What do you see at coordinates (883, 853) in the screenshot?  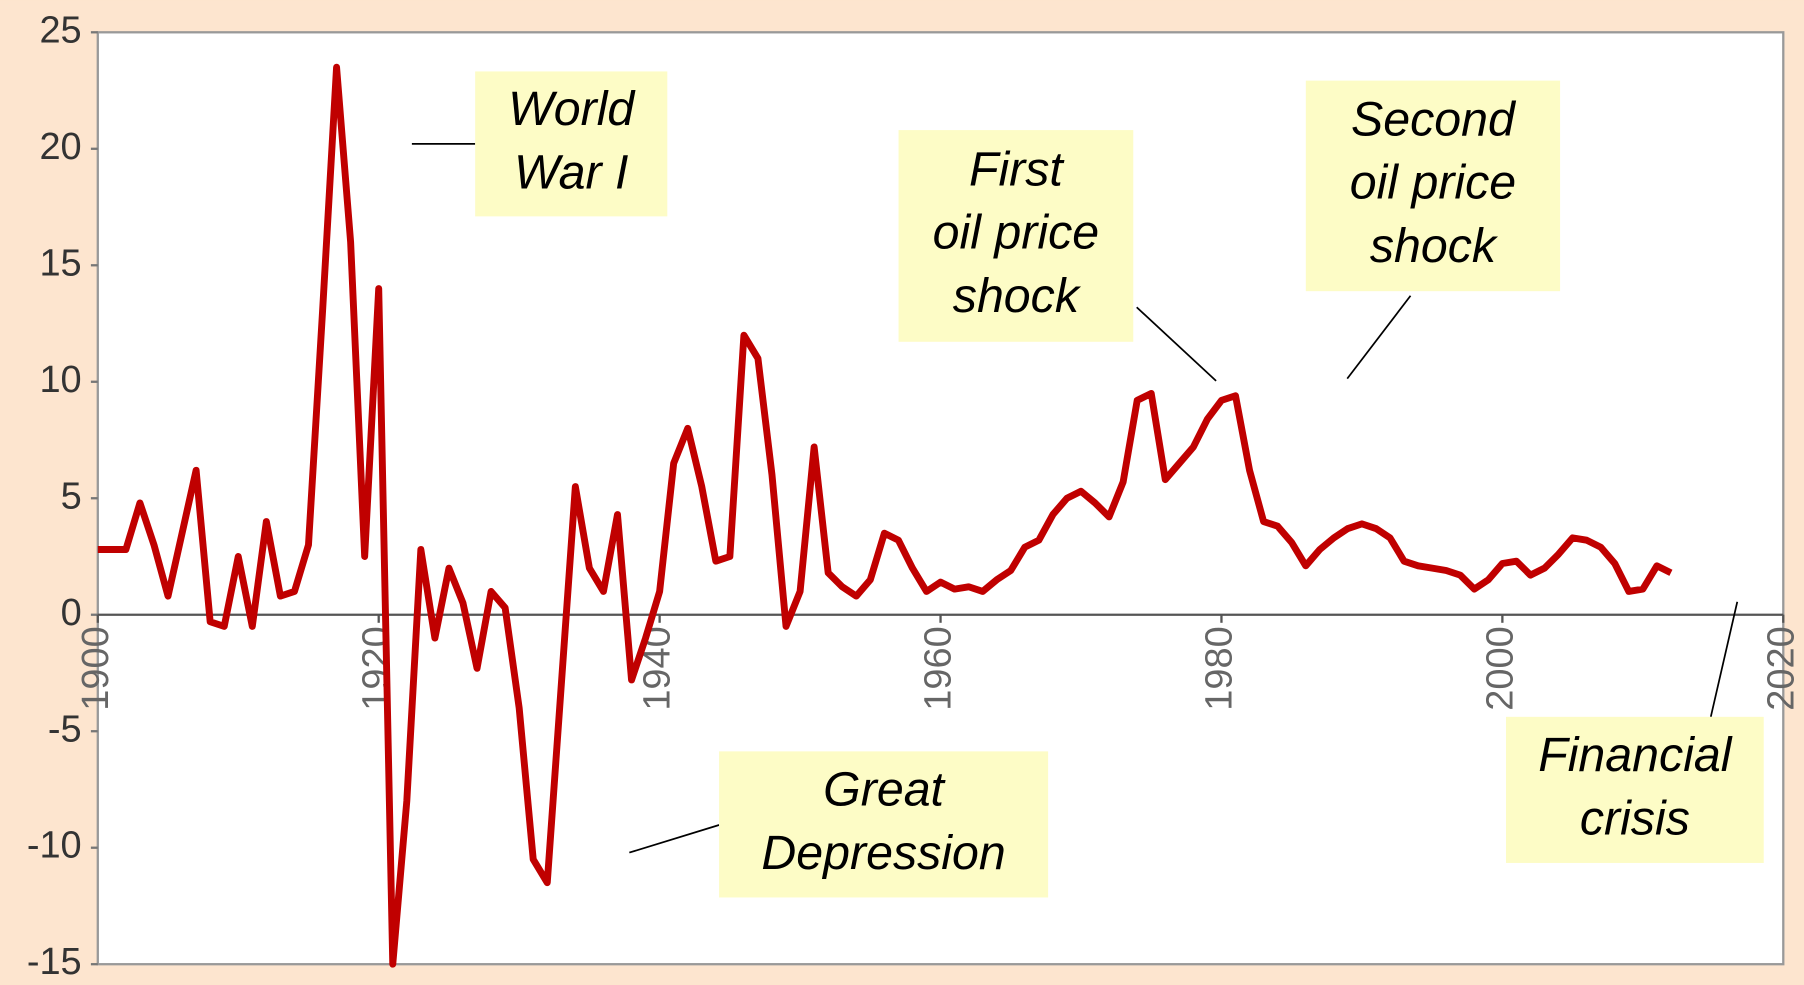 I see `annotation-text: Depression` at bounding box center [883, 853].